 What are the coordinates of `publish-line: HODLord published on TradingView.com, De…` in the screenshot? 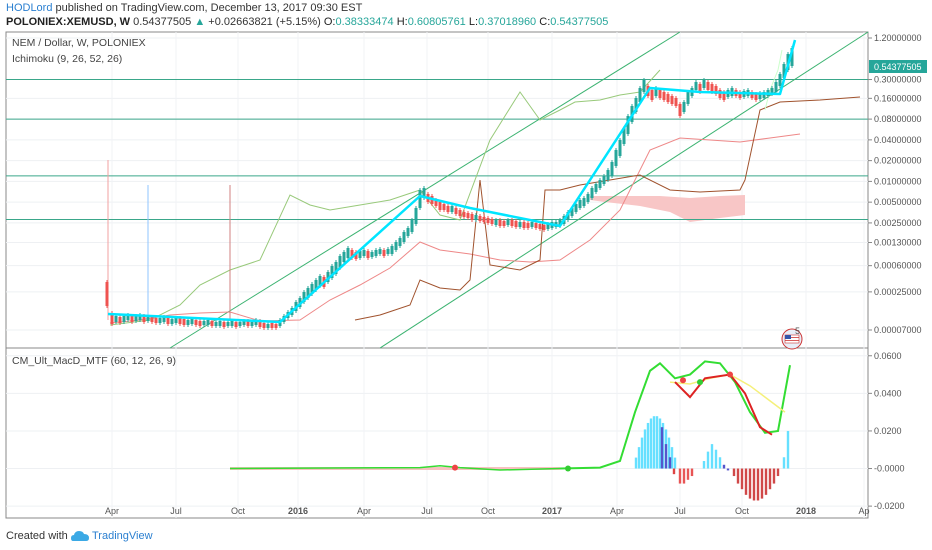 It's located at (184, 8).